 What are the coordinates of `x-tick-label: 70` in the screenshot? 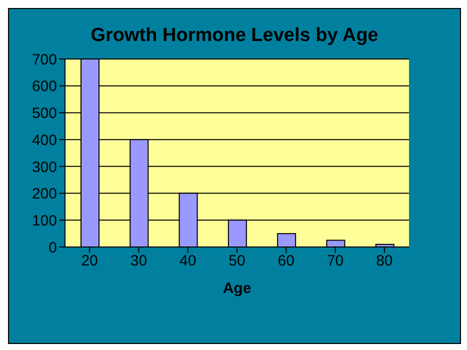 It's located at (335, 261).